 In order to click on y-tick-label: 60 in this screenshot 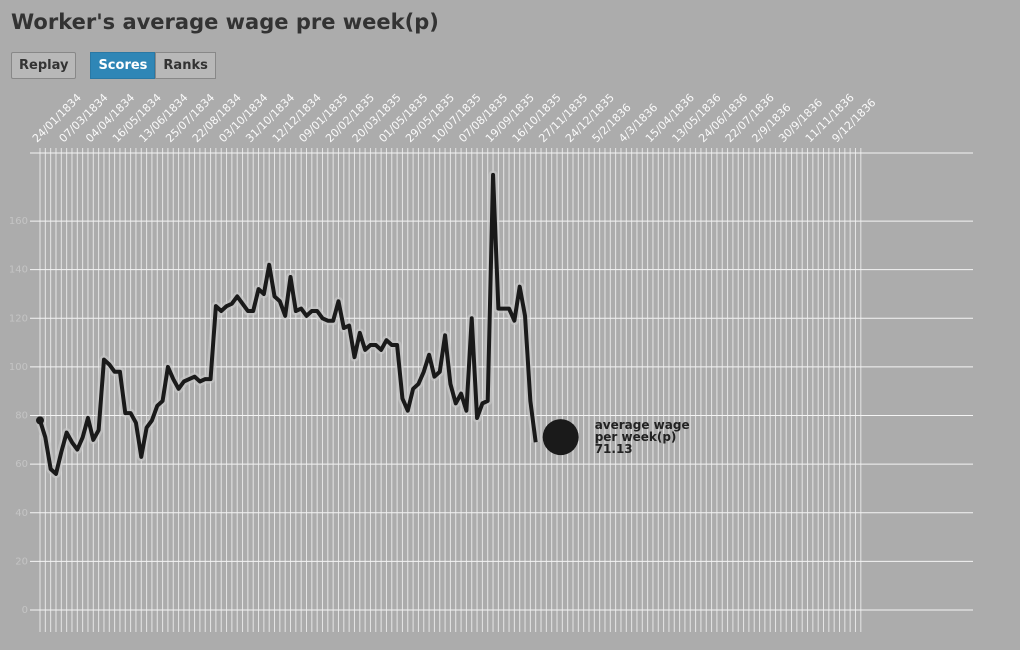, I will do `click(21, 464)`.